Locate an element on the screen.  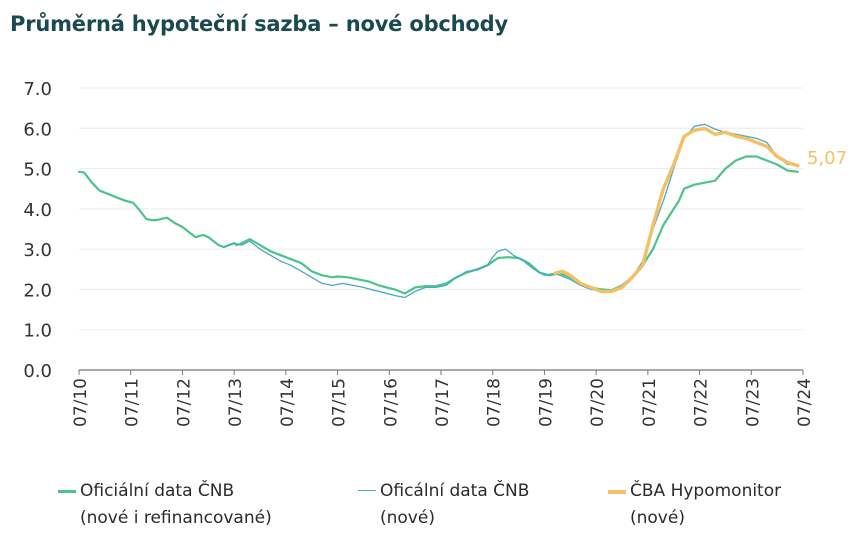
x-tick-label: 07/14 is located at coordinates (288, 402).